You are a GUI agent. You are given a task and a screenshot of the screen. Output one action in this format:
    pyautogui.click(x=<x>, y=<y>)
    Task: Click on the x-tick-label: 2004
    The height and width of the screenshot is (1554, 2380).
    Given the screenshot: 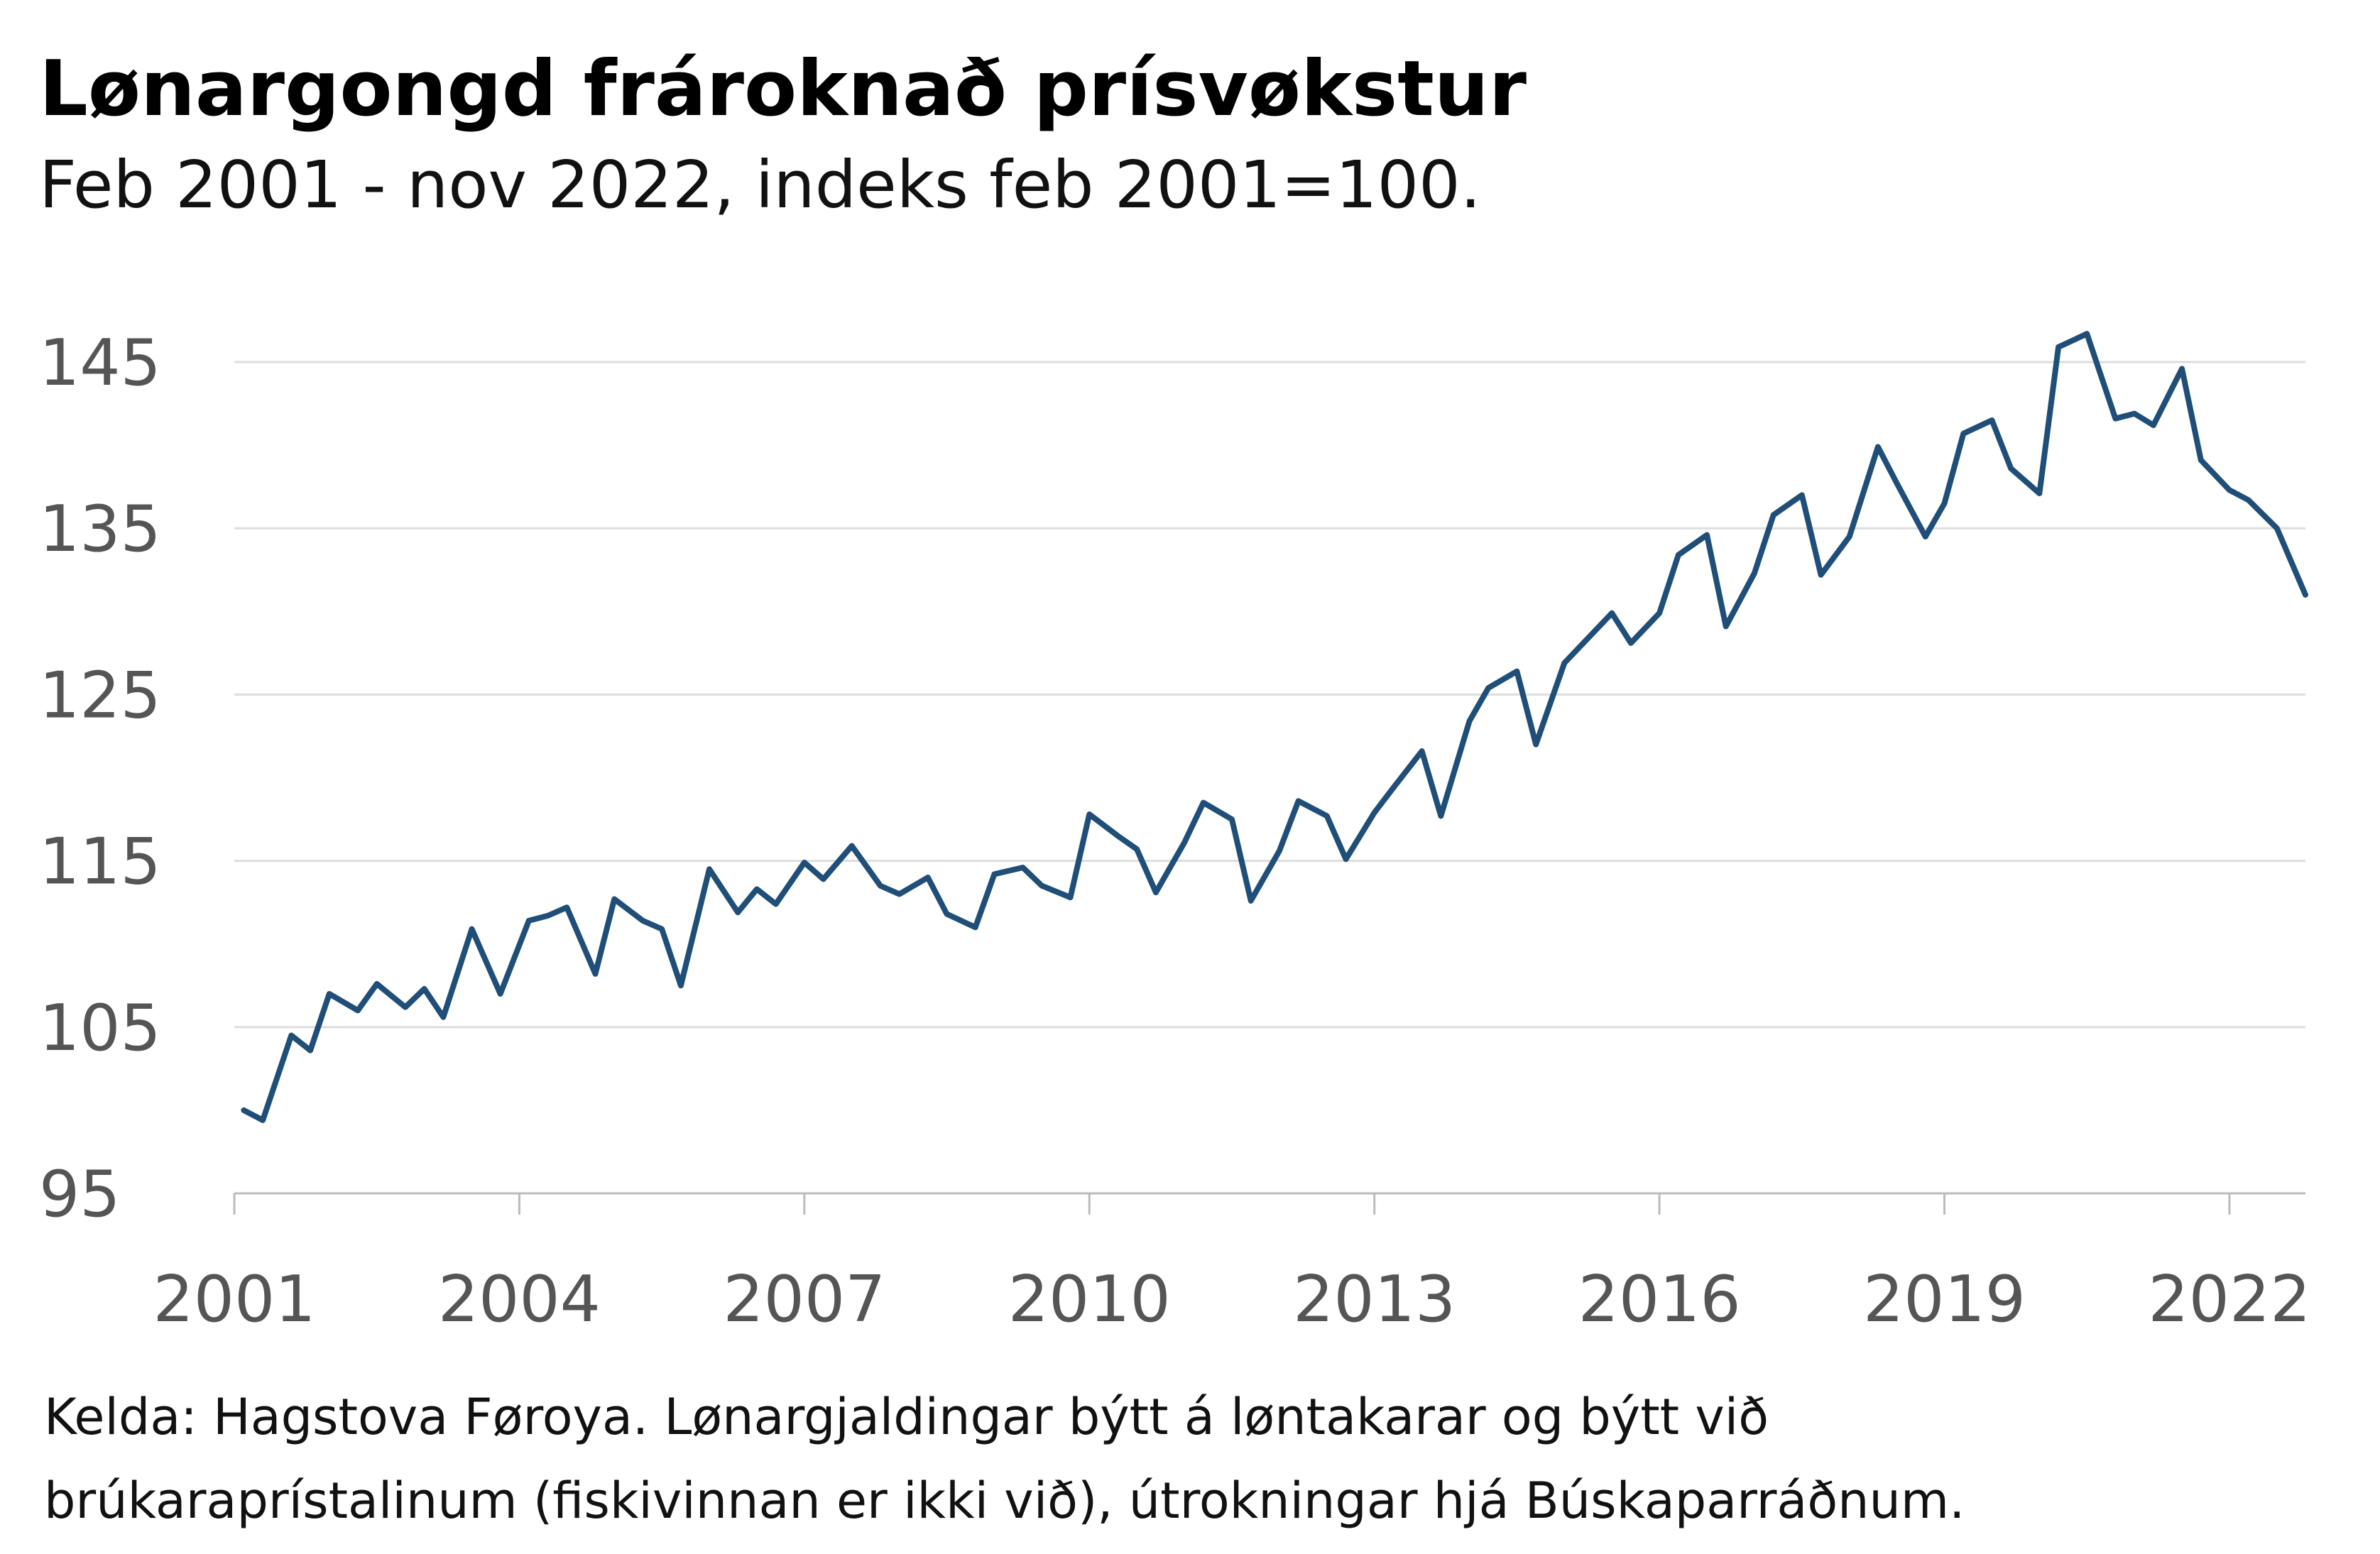 What is the action you would take?
    pyautogui.click(x=519, y=1299)
    